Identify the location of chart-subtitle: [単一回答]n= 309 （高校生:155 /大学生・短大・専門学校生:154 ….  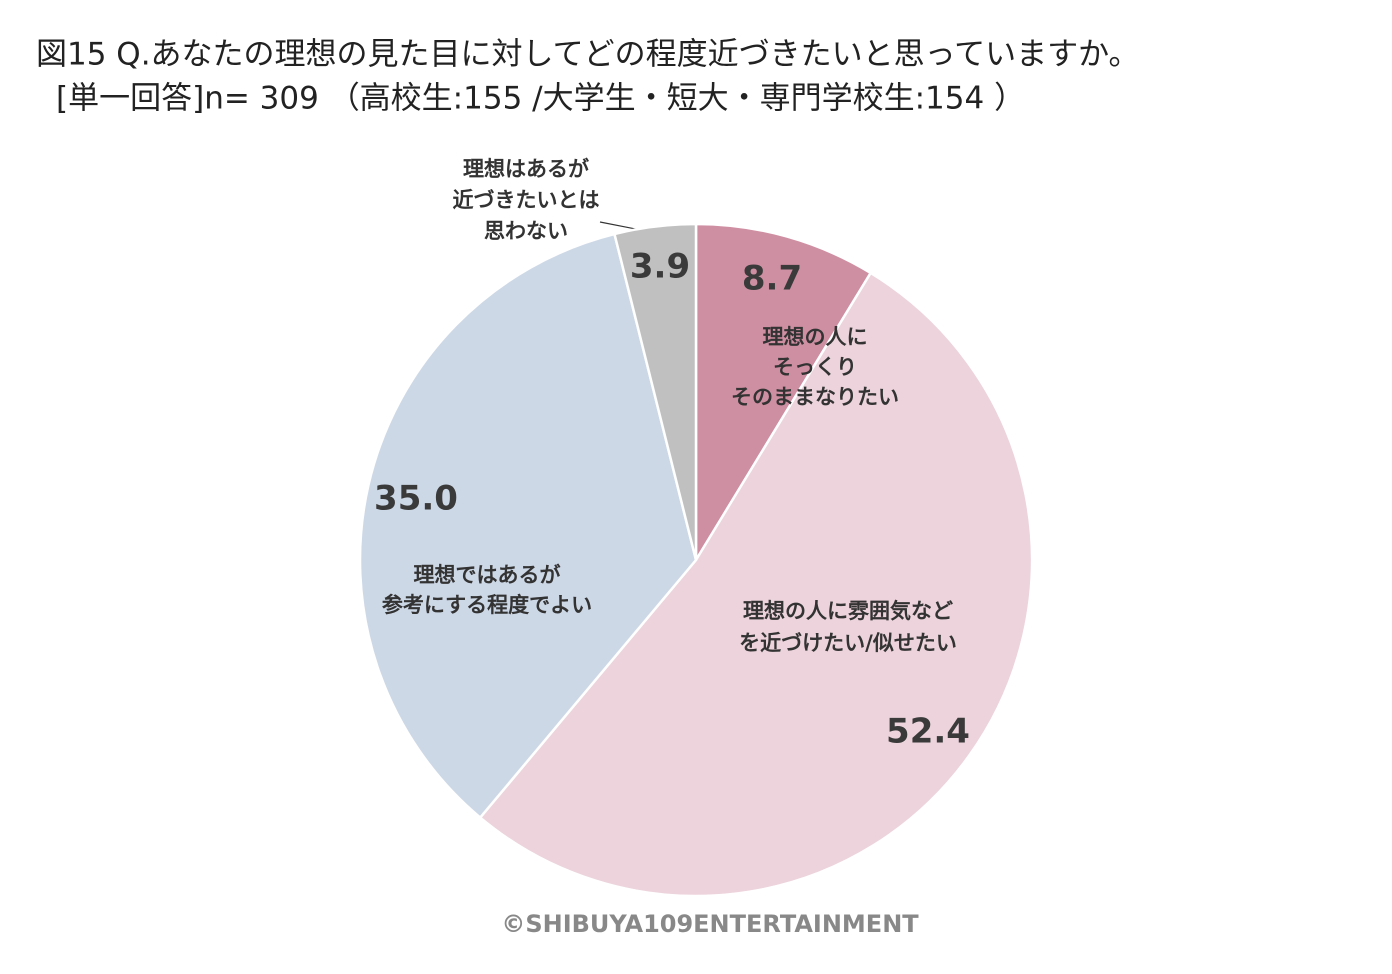
(540, 99).